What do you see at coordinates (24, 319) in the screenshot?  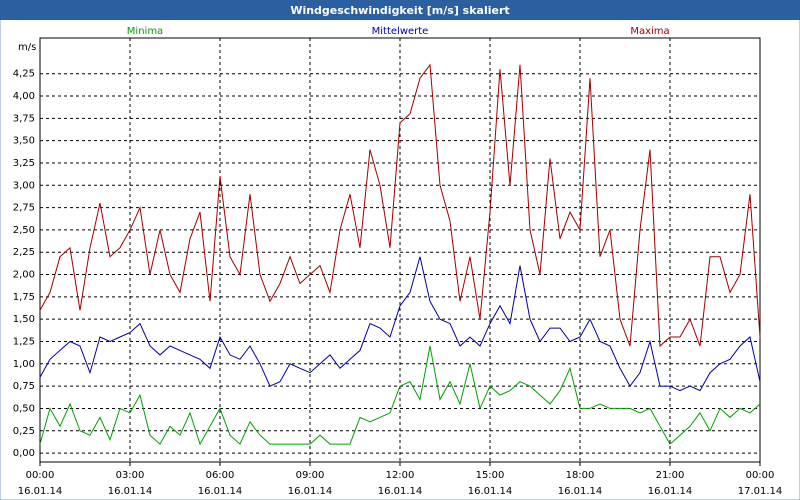 I see `y-tick-label: 1,50` at bounding box center [24, 319].